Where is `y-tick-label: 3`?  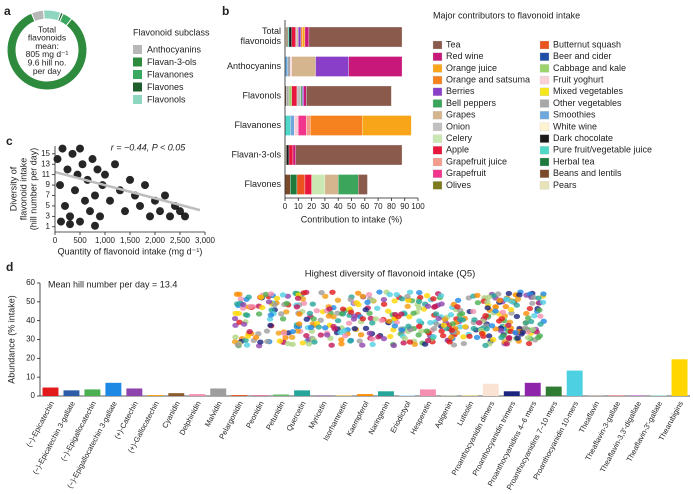 y-tick-label: 3 is located at coordinates (48, 215).